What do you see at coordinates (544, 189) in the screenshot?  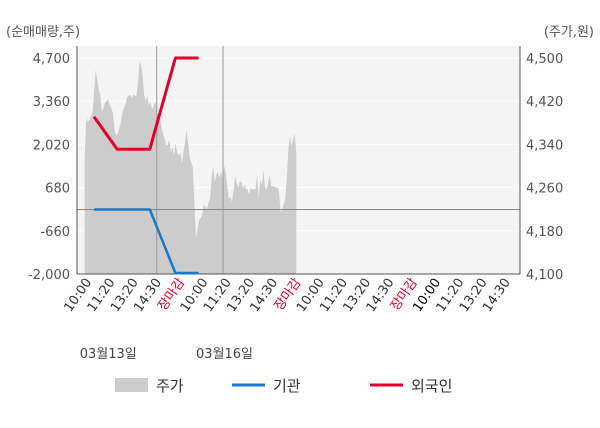 I see `right-tick-label: 4,260` at bounding box center [544, 189].